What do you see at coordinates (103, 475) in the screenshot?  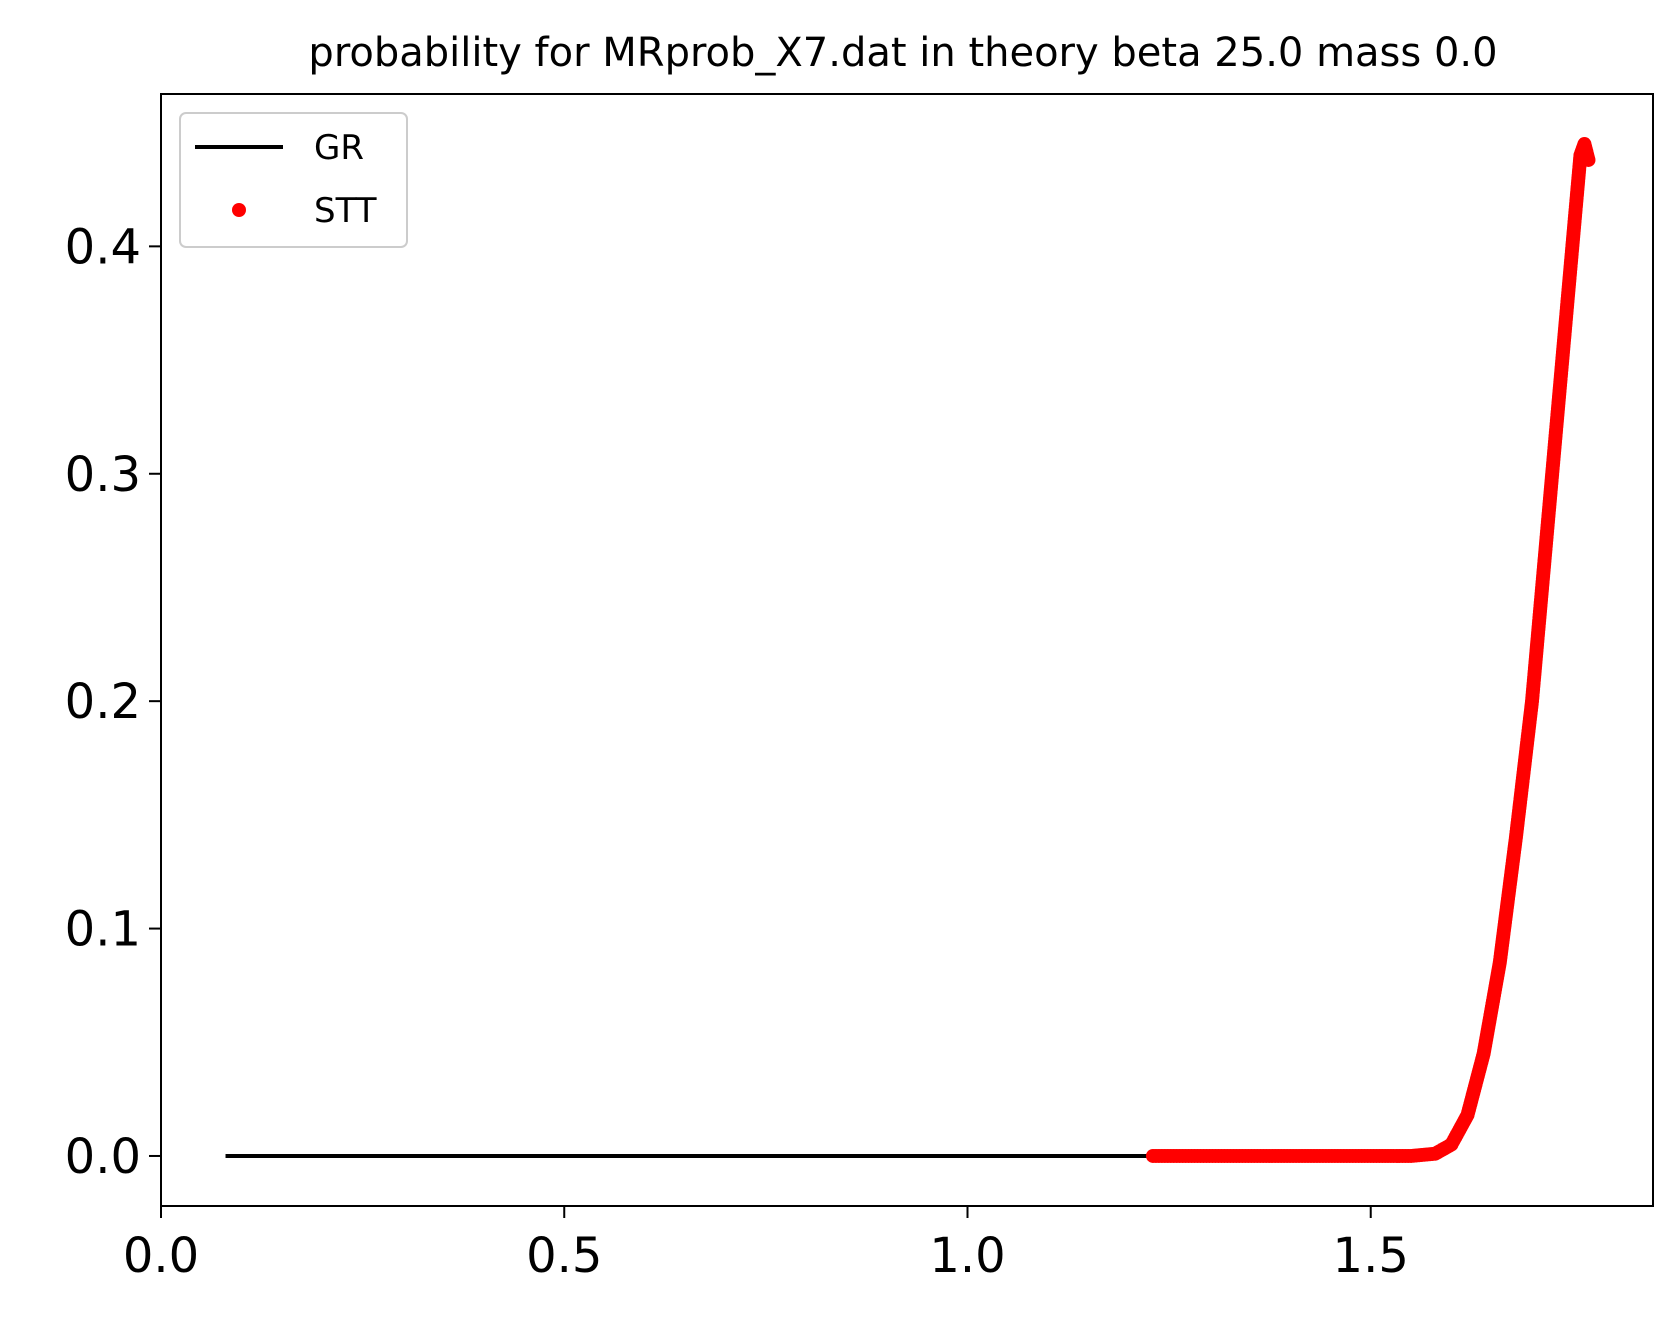 I see `y-tick-label: 0.3` at bounding box center [103, 475].